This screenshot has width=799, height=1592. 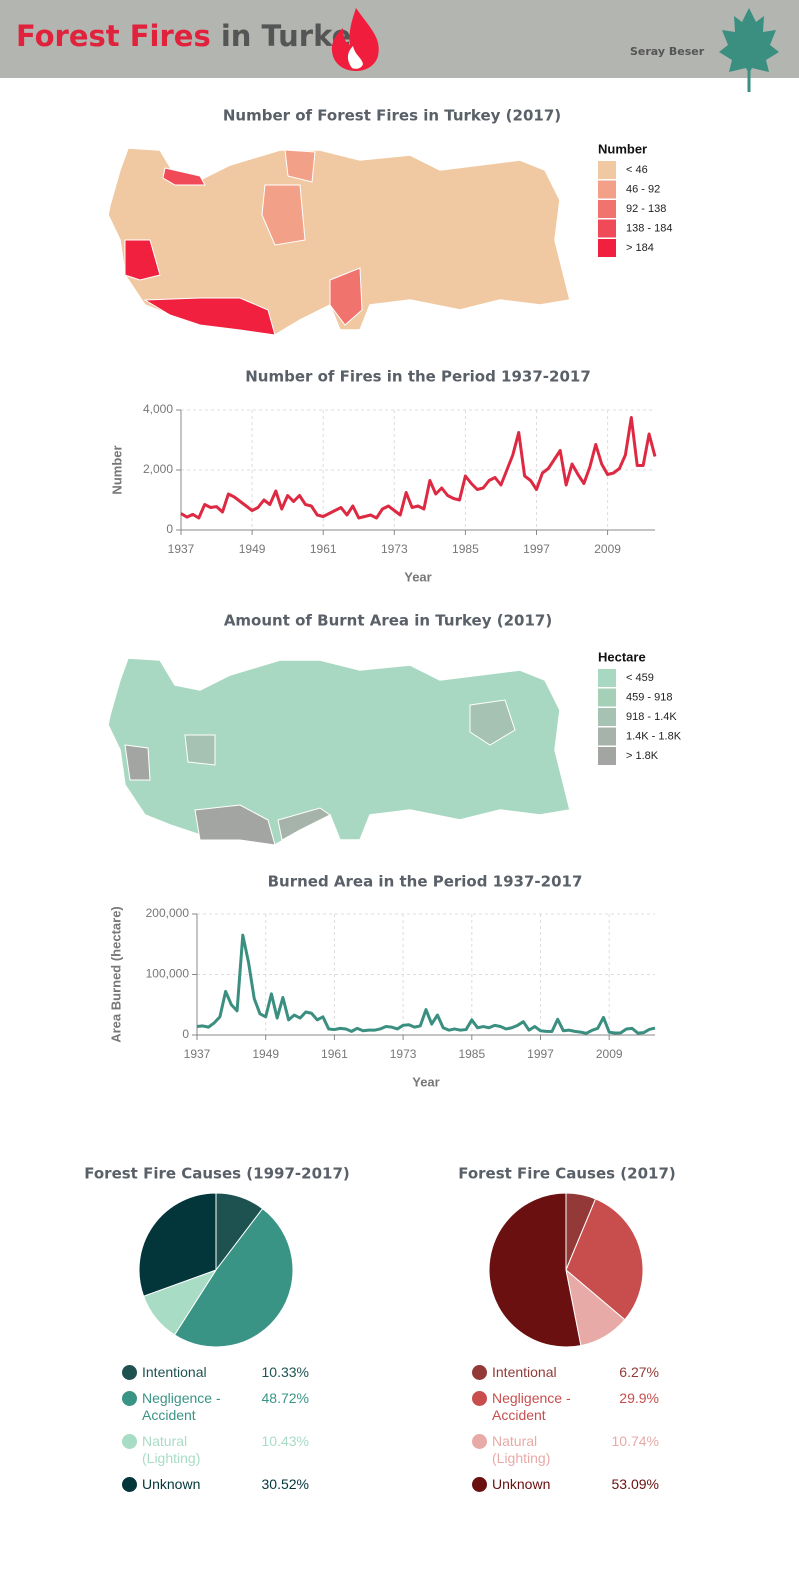 I want to click on legend-label: > 184, so click(x=640, y=248).